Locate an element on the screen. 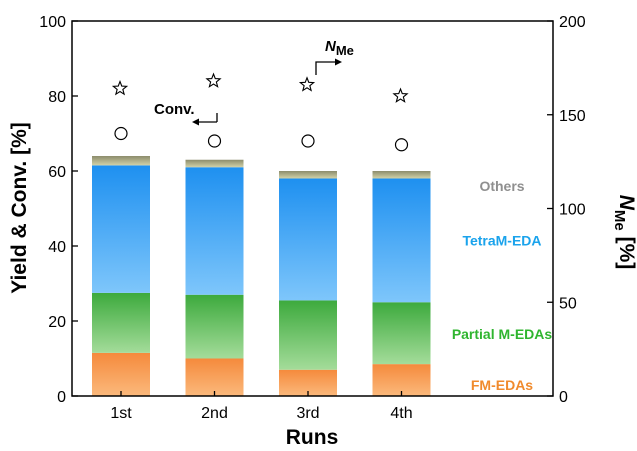 This screenshot has height=451, width=637. y-tick-label: 60 is located at coordinates (57, 172).